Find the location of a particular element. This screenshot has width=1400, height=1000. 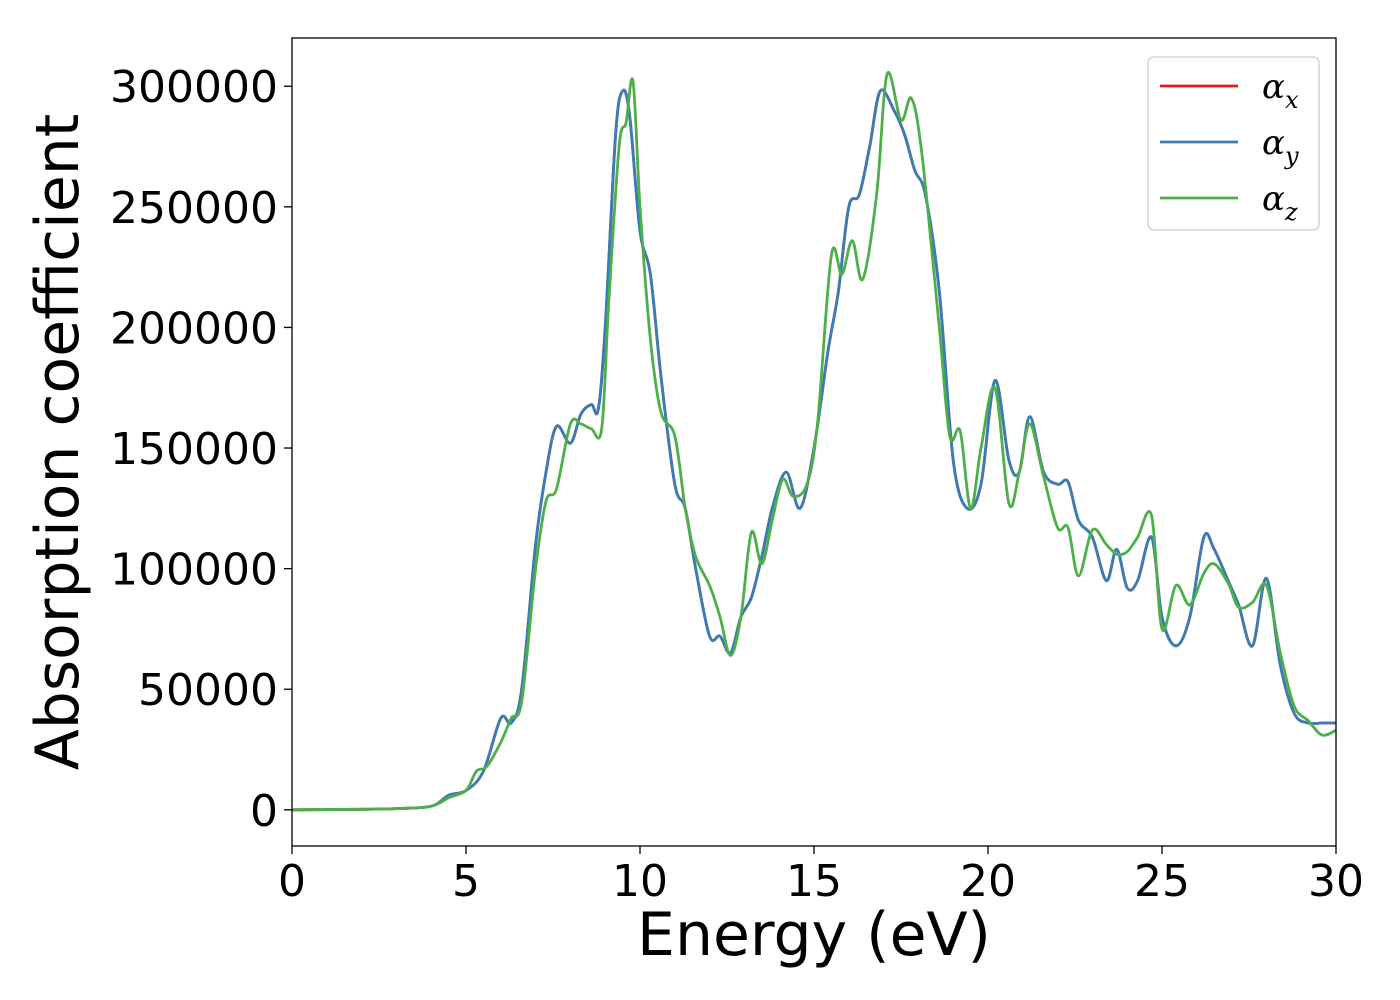

legend-subscript: x is located at coordinates (1292, 100).